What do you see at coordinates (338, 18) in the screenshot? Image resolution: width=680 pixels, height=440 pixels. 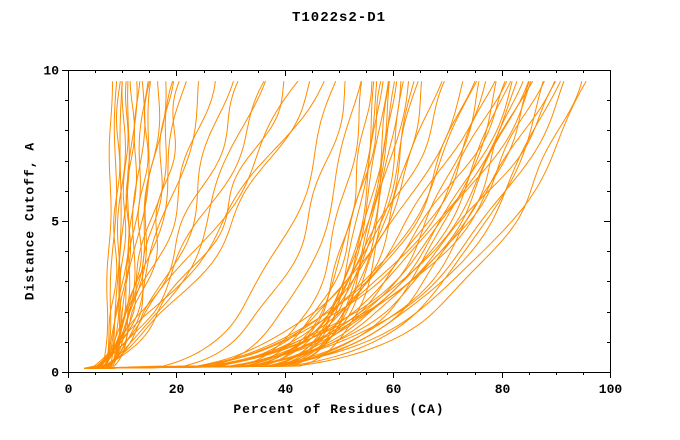 I see `chart-title: T1022s2-D1` at bounding box center [338, 18].